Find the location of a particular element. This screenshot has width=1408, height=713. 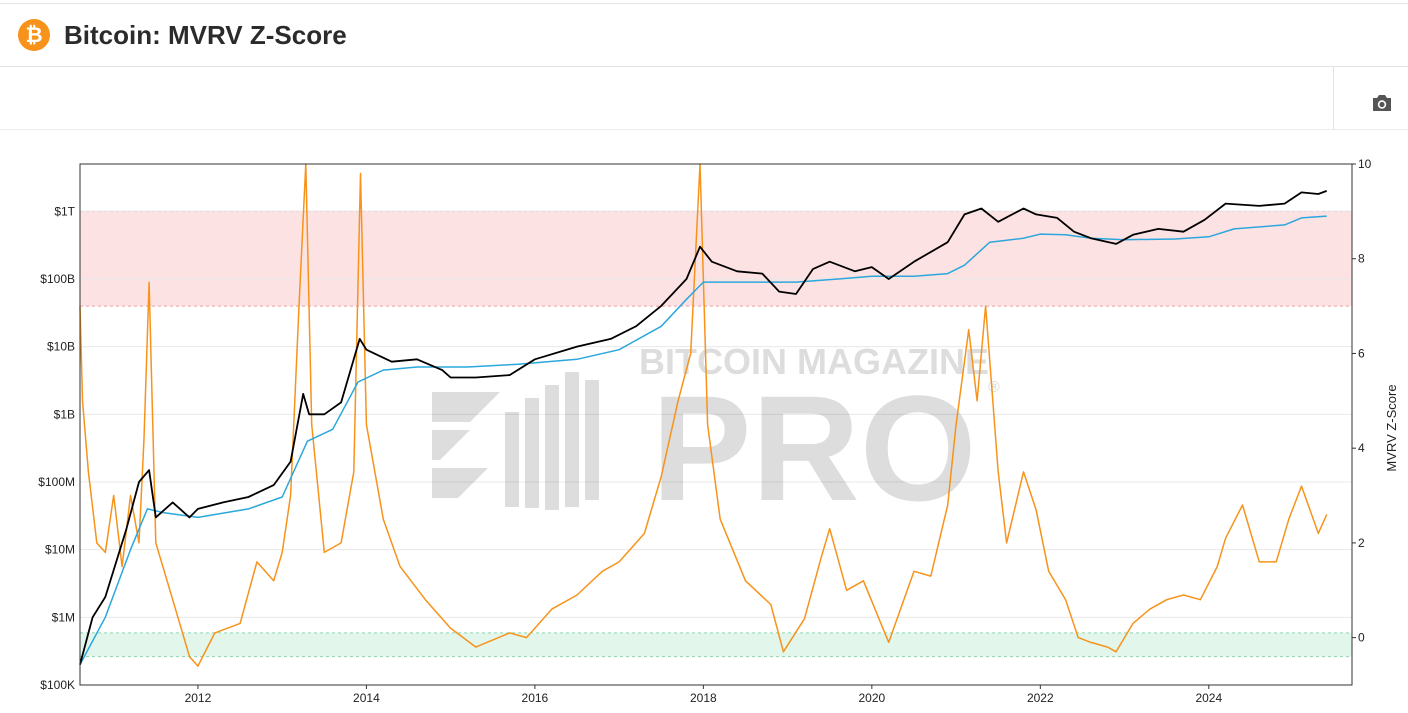

right-tick-label: 6 is located at coordinates (1361, 353).